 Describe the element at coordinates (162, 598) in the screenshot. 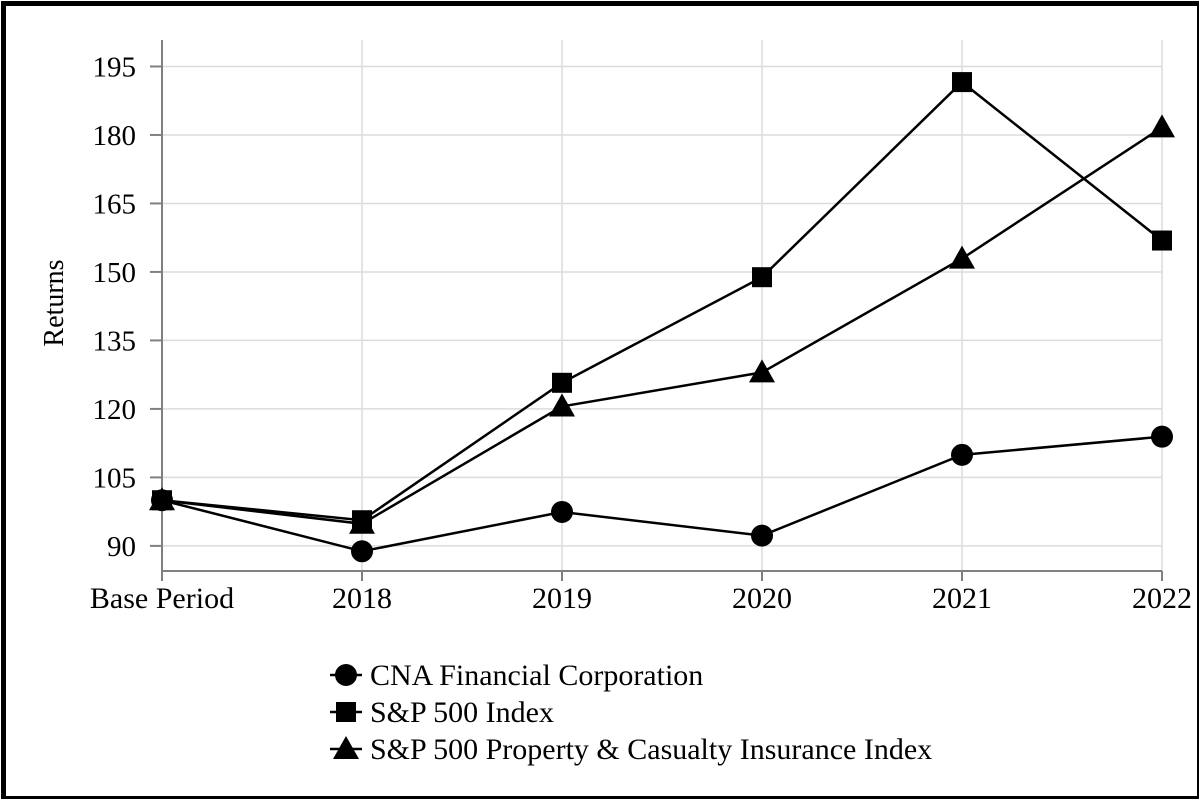

I see `x-tick-label: Base Period` at that location.